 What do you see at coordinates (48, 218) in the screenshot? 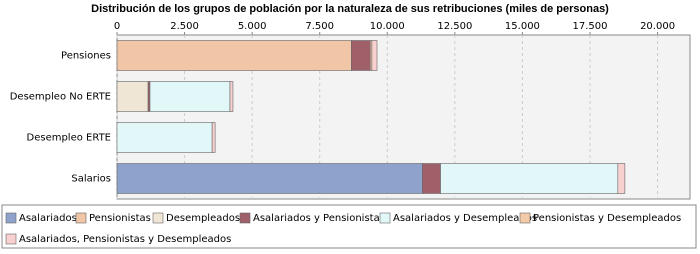
I see `legend-label: Asalariados` at bounding box center [48, 218].